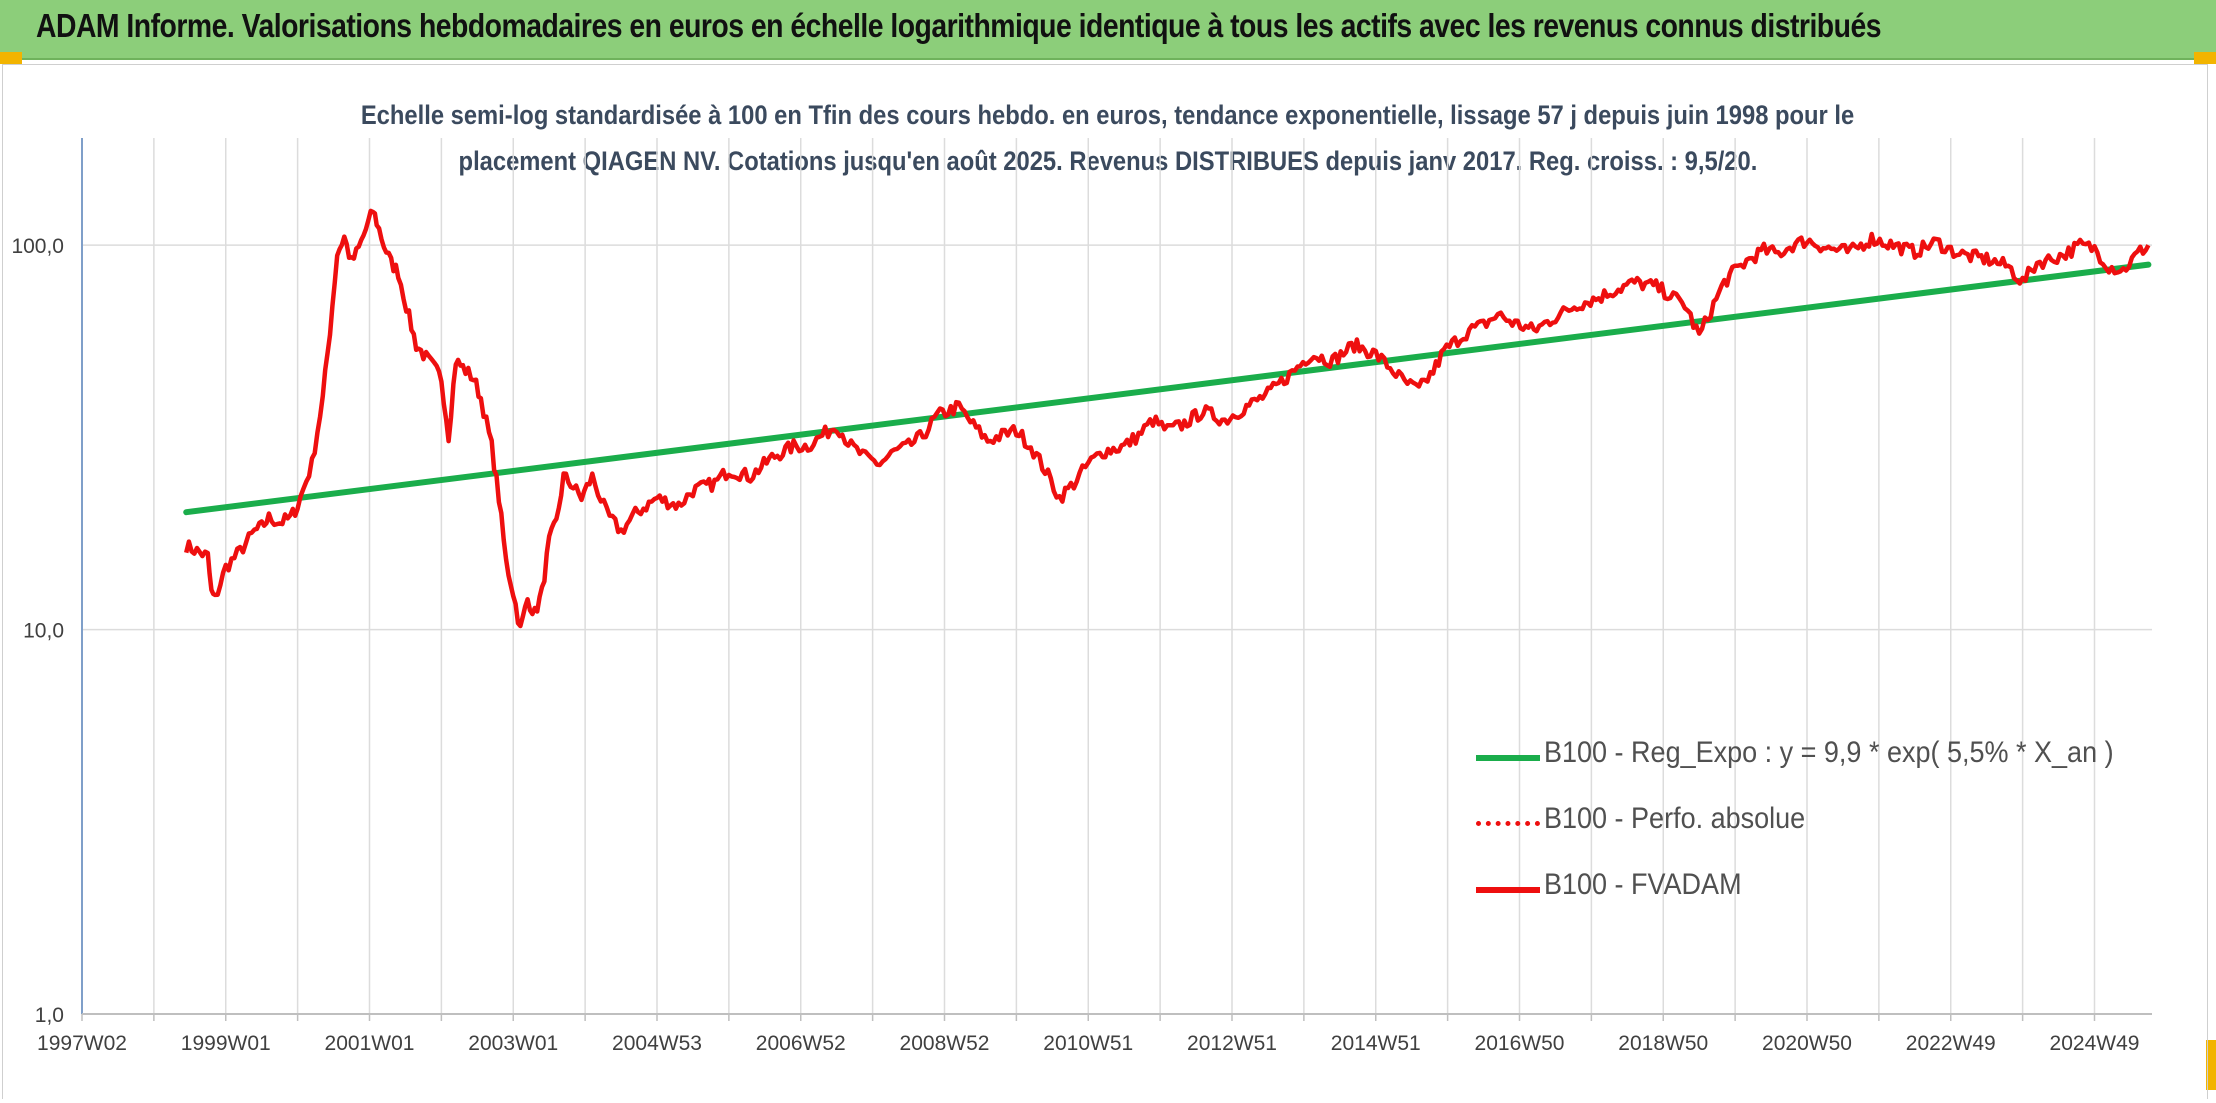 This screenshot has height=1103, width=2216. I want to click on y-tick-label: 1,0, so click(49, 1015).